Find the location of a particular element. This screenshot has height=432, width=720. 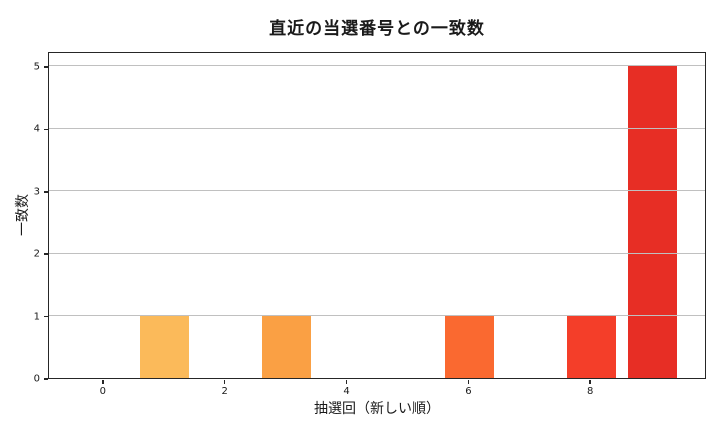

x-tick-label-4: 4 is located at coordinates (346, 391).